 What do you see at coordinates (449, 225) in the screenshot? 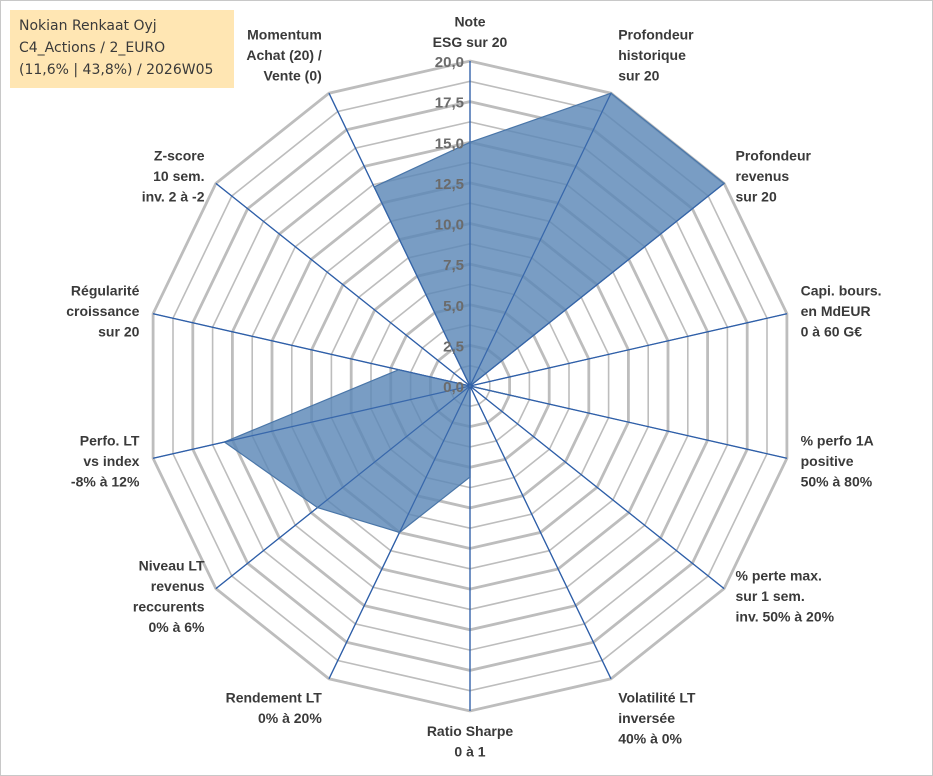
I see `tick-label: 10,0` at bounding box center [449, 225].